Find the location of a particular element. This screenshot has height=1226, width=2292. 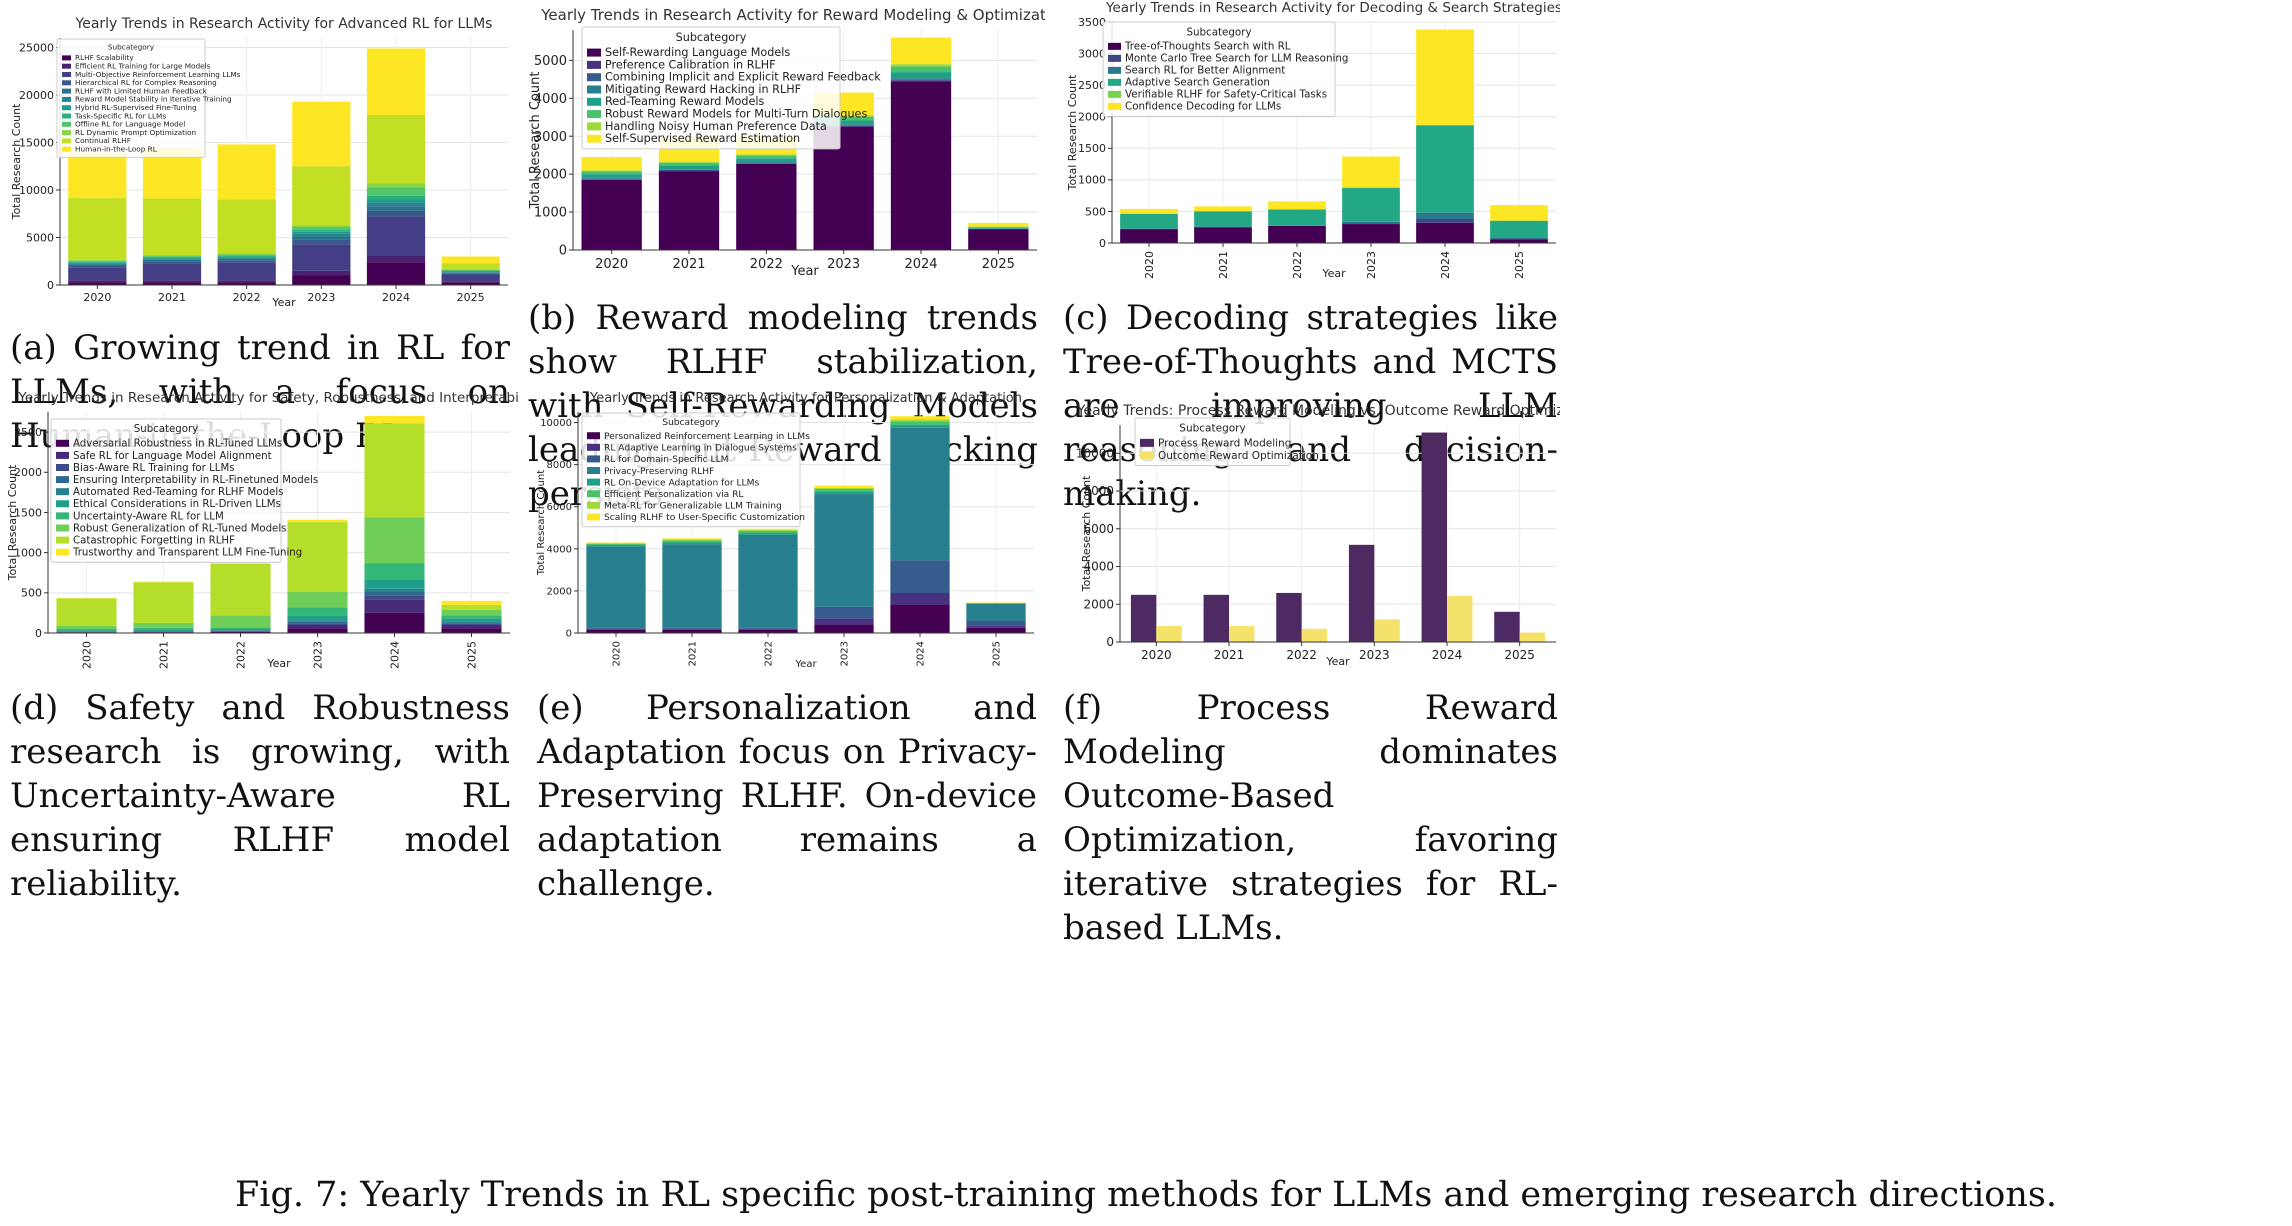

y-tick-label: 6000 is located at coordinates (1098, 529).